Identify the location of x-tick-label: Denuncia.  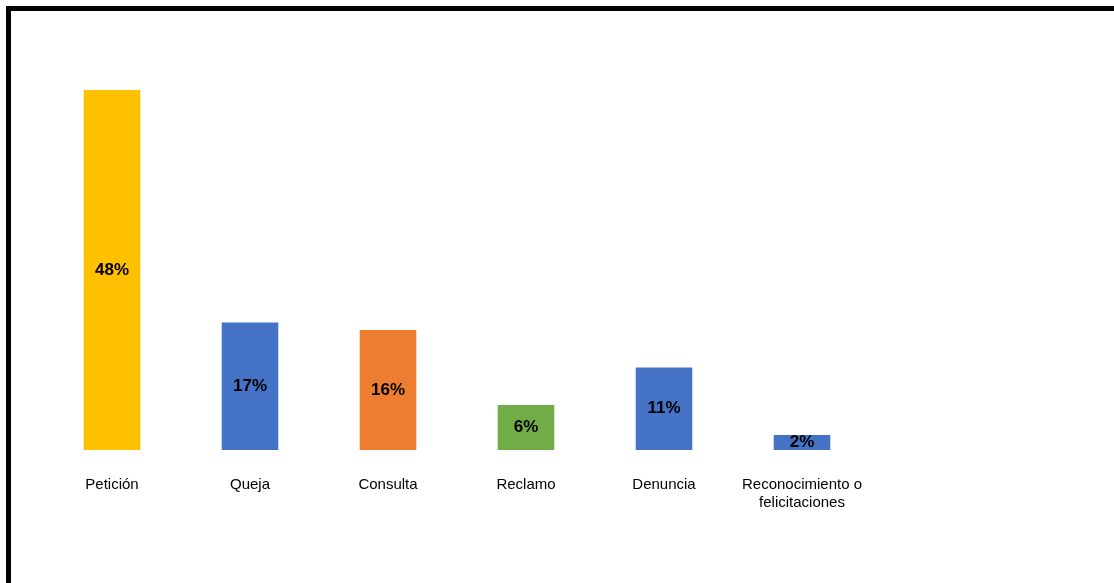
(664, 484).